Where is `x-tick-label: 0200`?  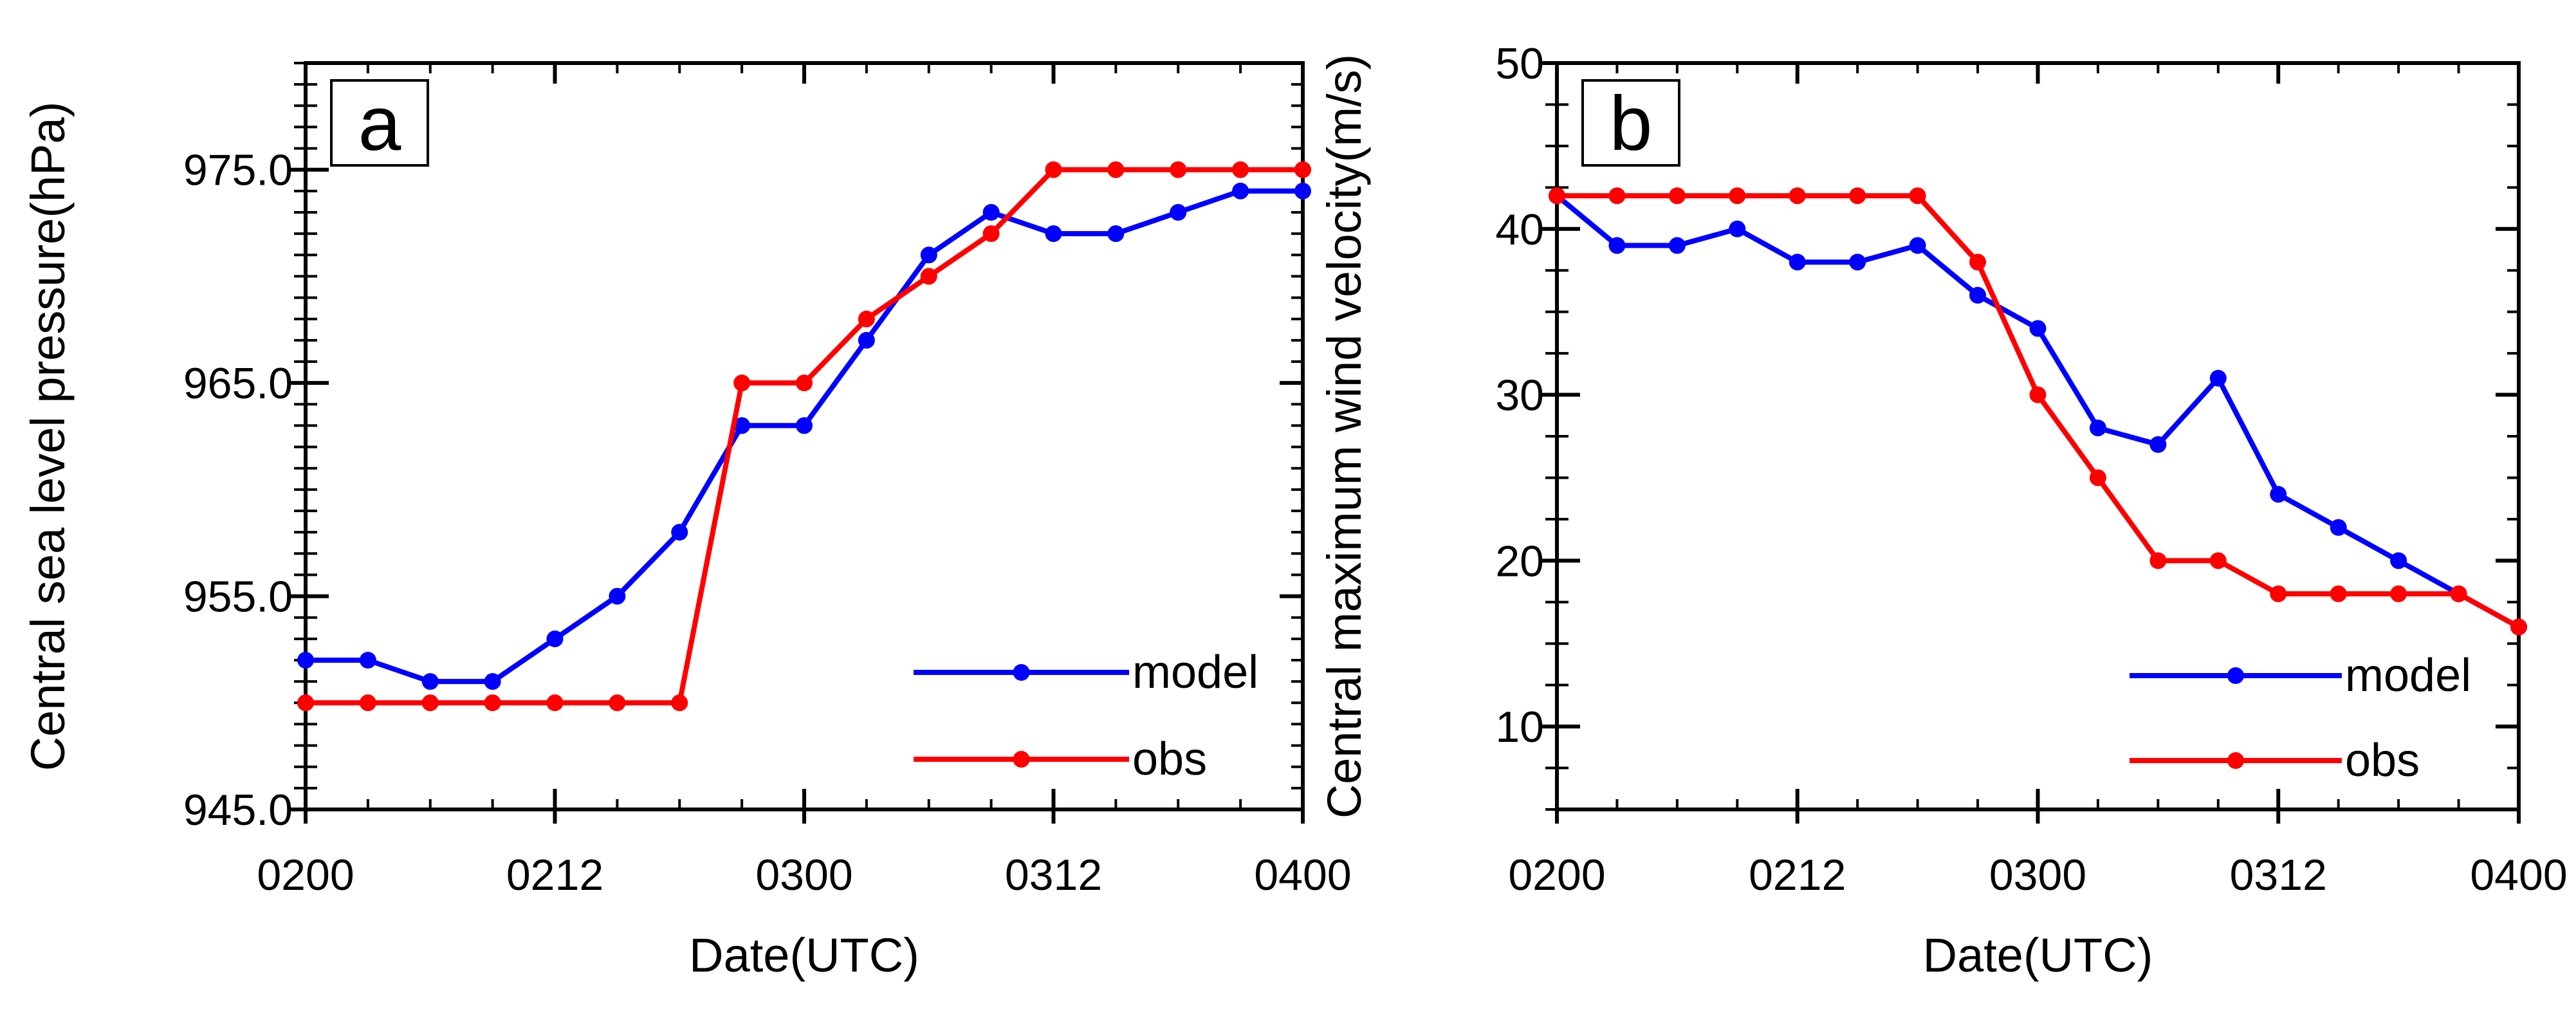 x-tick-label: 0200 is located at coordinates (305, 876).